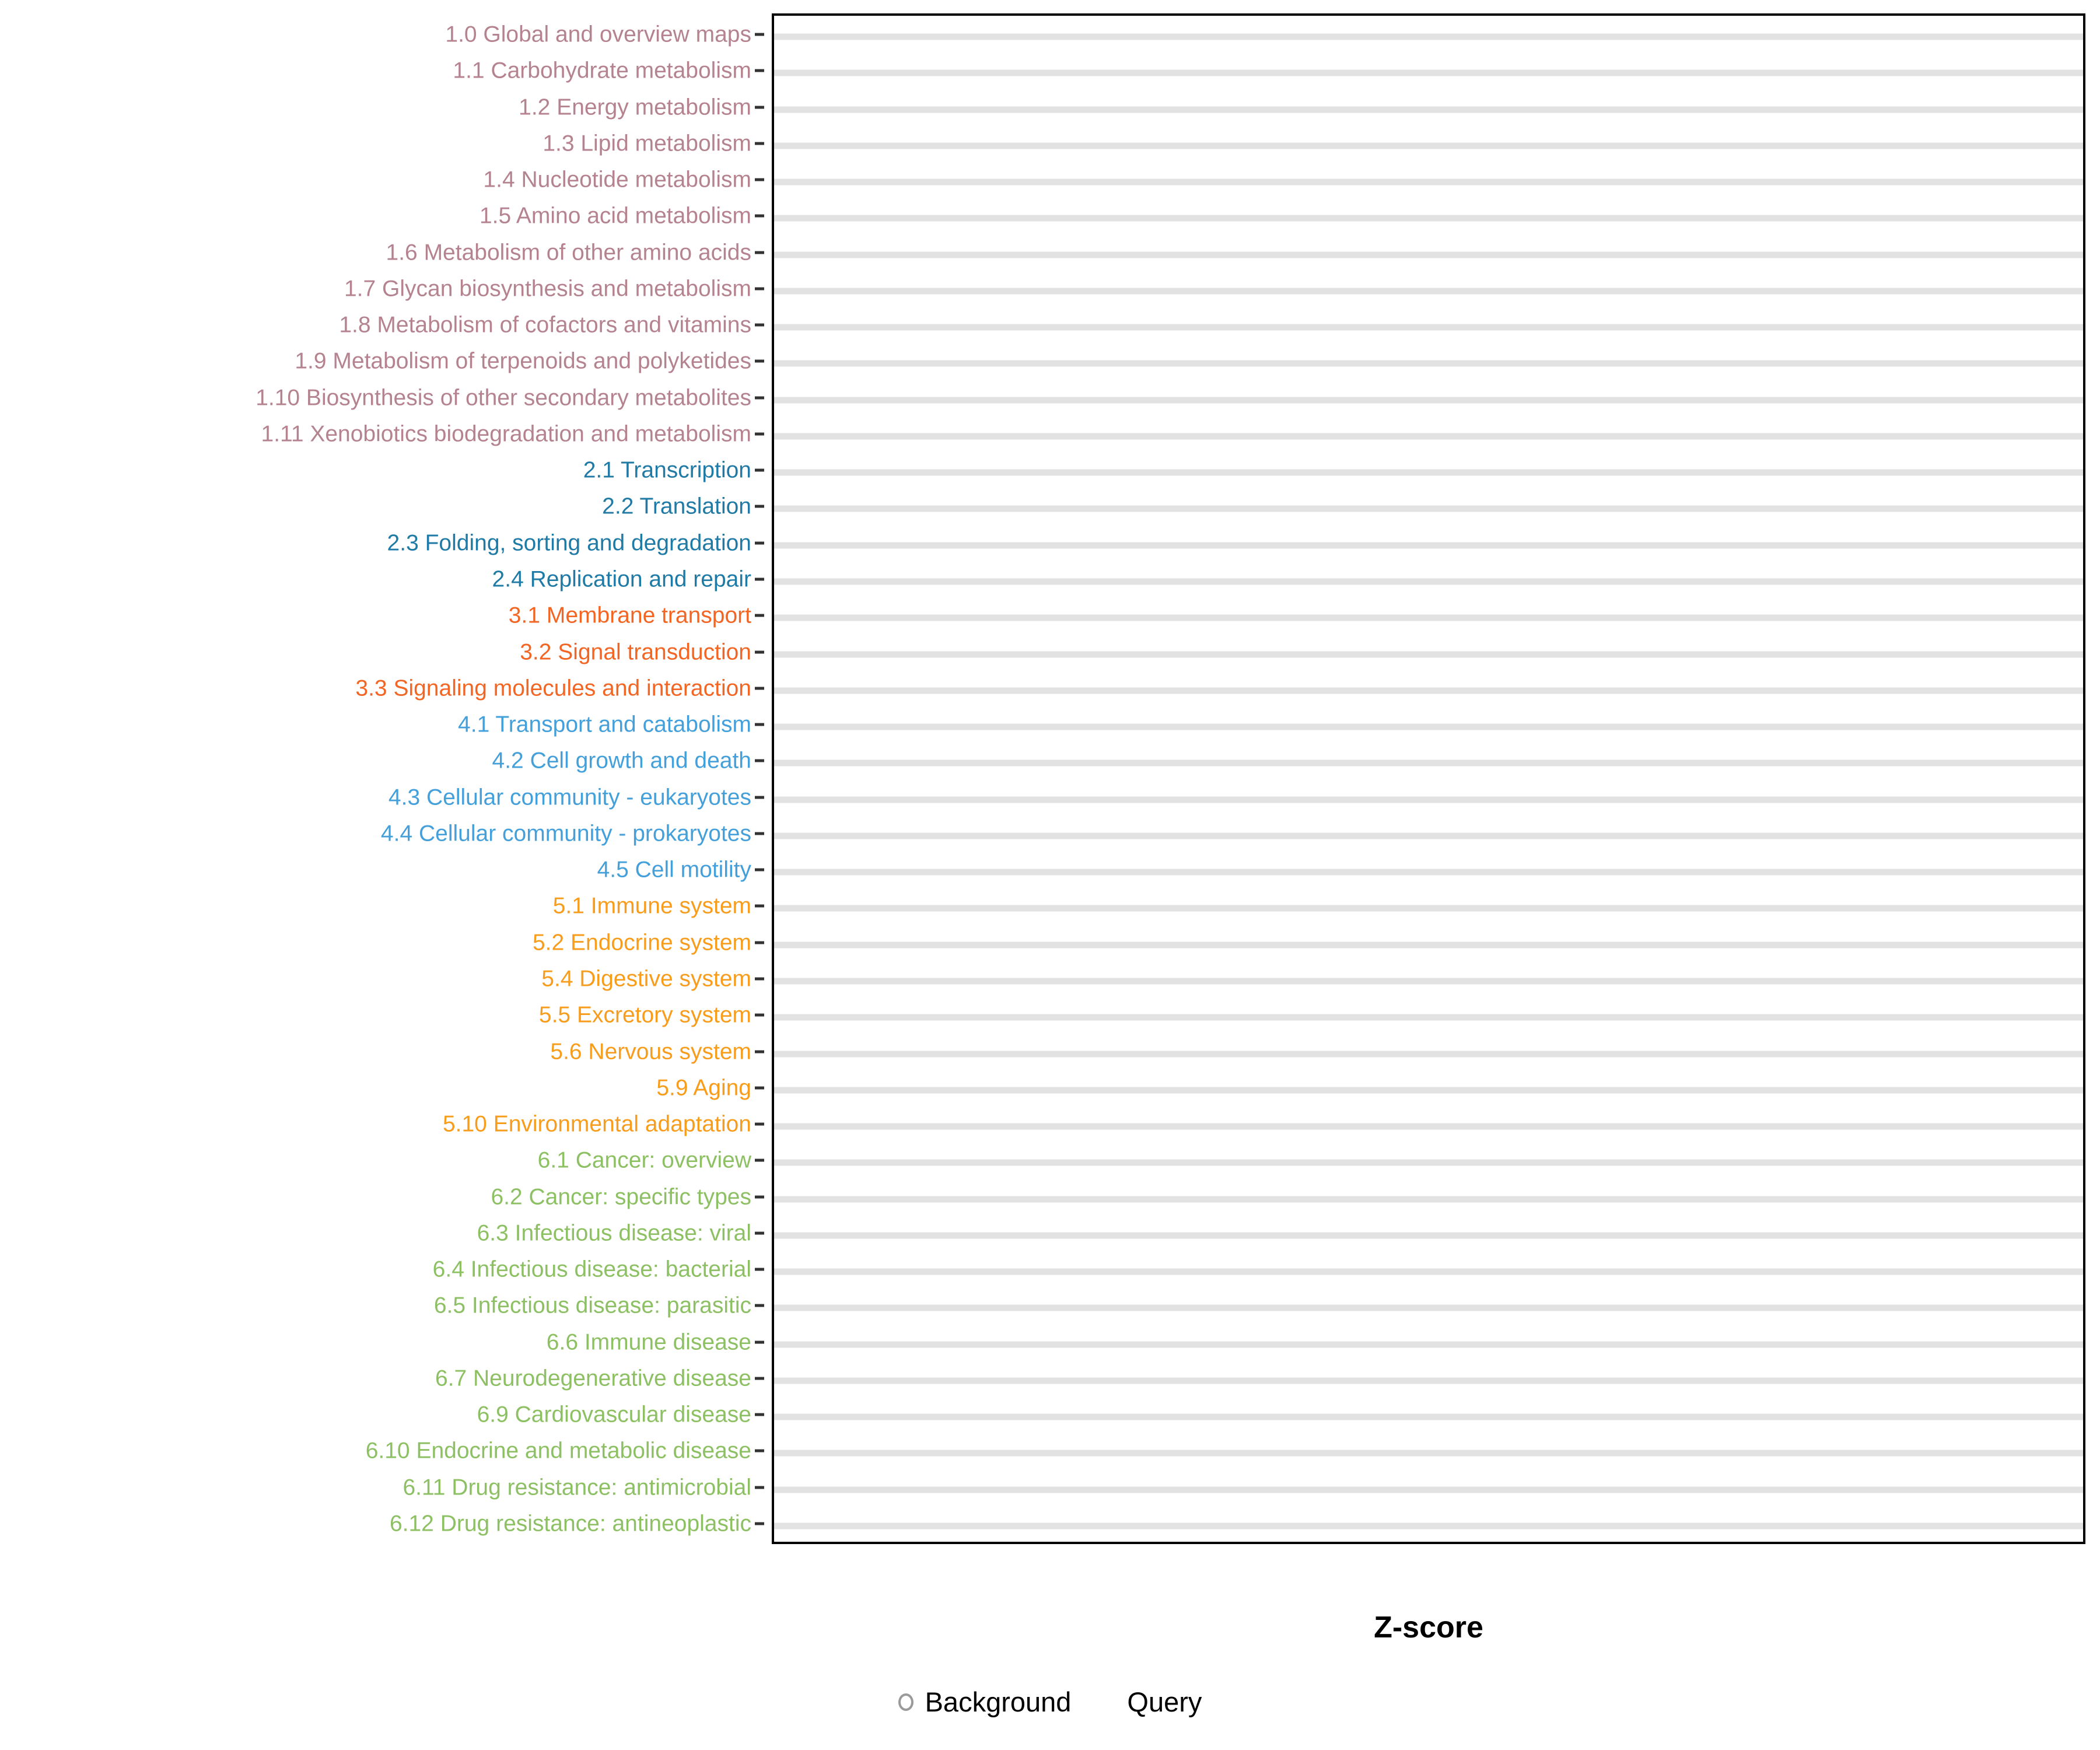 The width and height of the screenshot is (2100, 1750). I want to click on y-axis-label: 3.2 Signal transduction, so click(635, 652).